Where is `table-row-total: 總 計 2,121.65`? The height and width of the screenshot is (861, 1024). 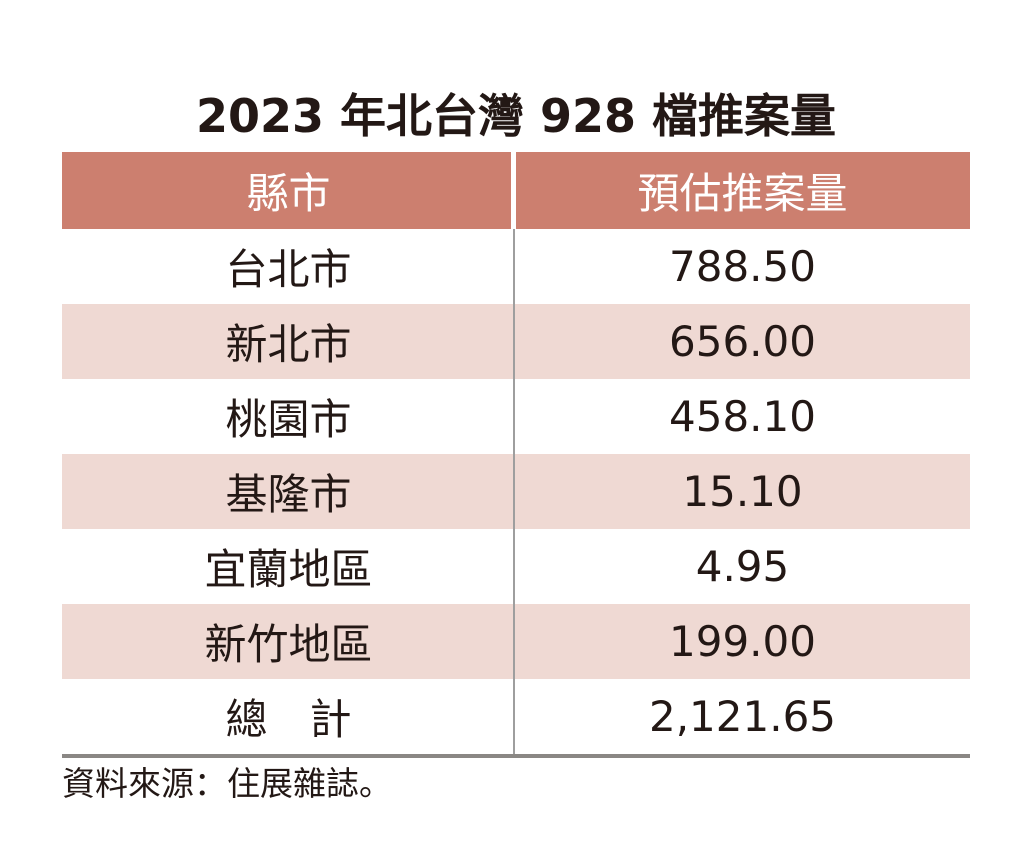
table-row-total: 總 計 2,121.65 is located at coordinates (516, 716).